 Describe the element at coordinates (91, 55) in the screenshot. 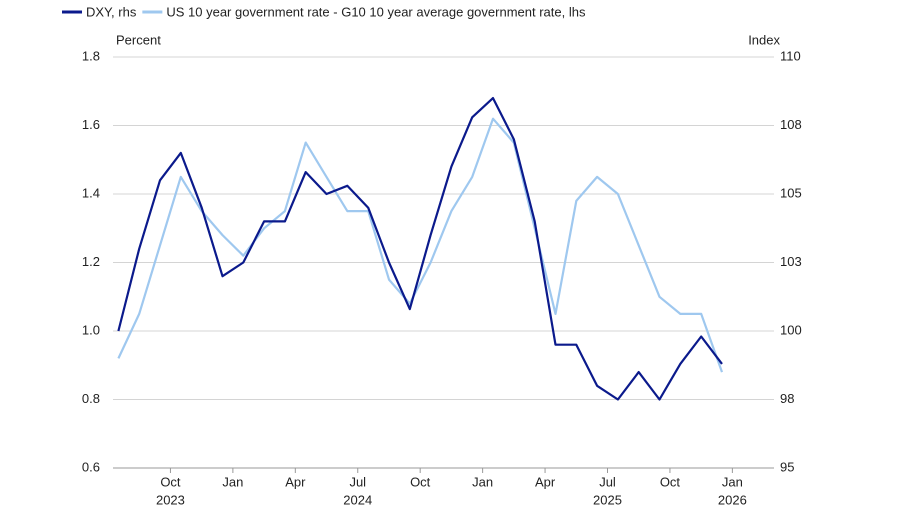

I see `y-tick-label: 1.8` at that location.